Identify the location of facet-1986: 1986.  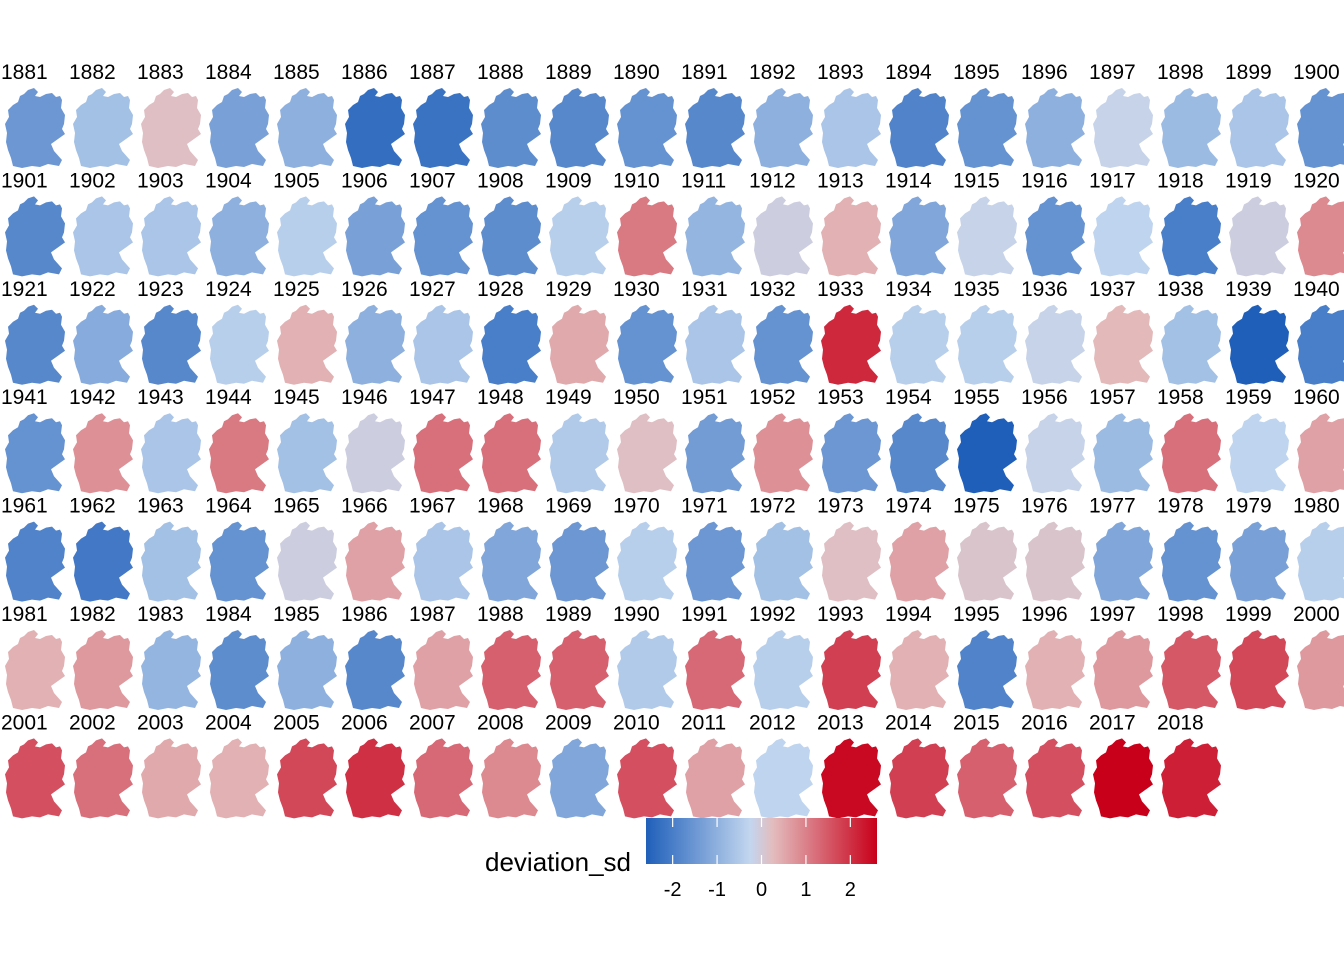
(373, 656).